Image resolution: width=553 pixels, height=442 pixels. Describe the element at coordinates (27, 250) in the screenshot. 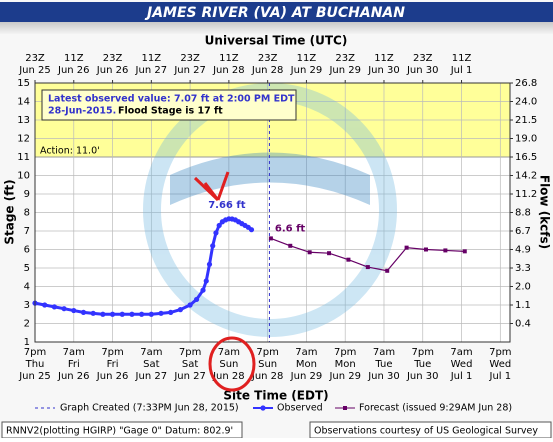

I see `y-tick-label: 6` at that location.